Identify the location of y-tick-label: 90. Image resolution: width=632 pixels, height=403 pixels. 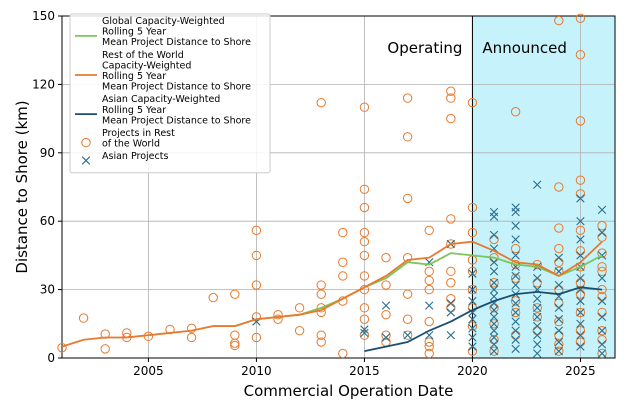
(47, 153).